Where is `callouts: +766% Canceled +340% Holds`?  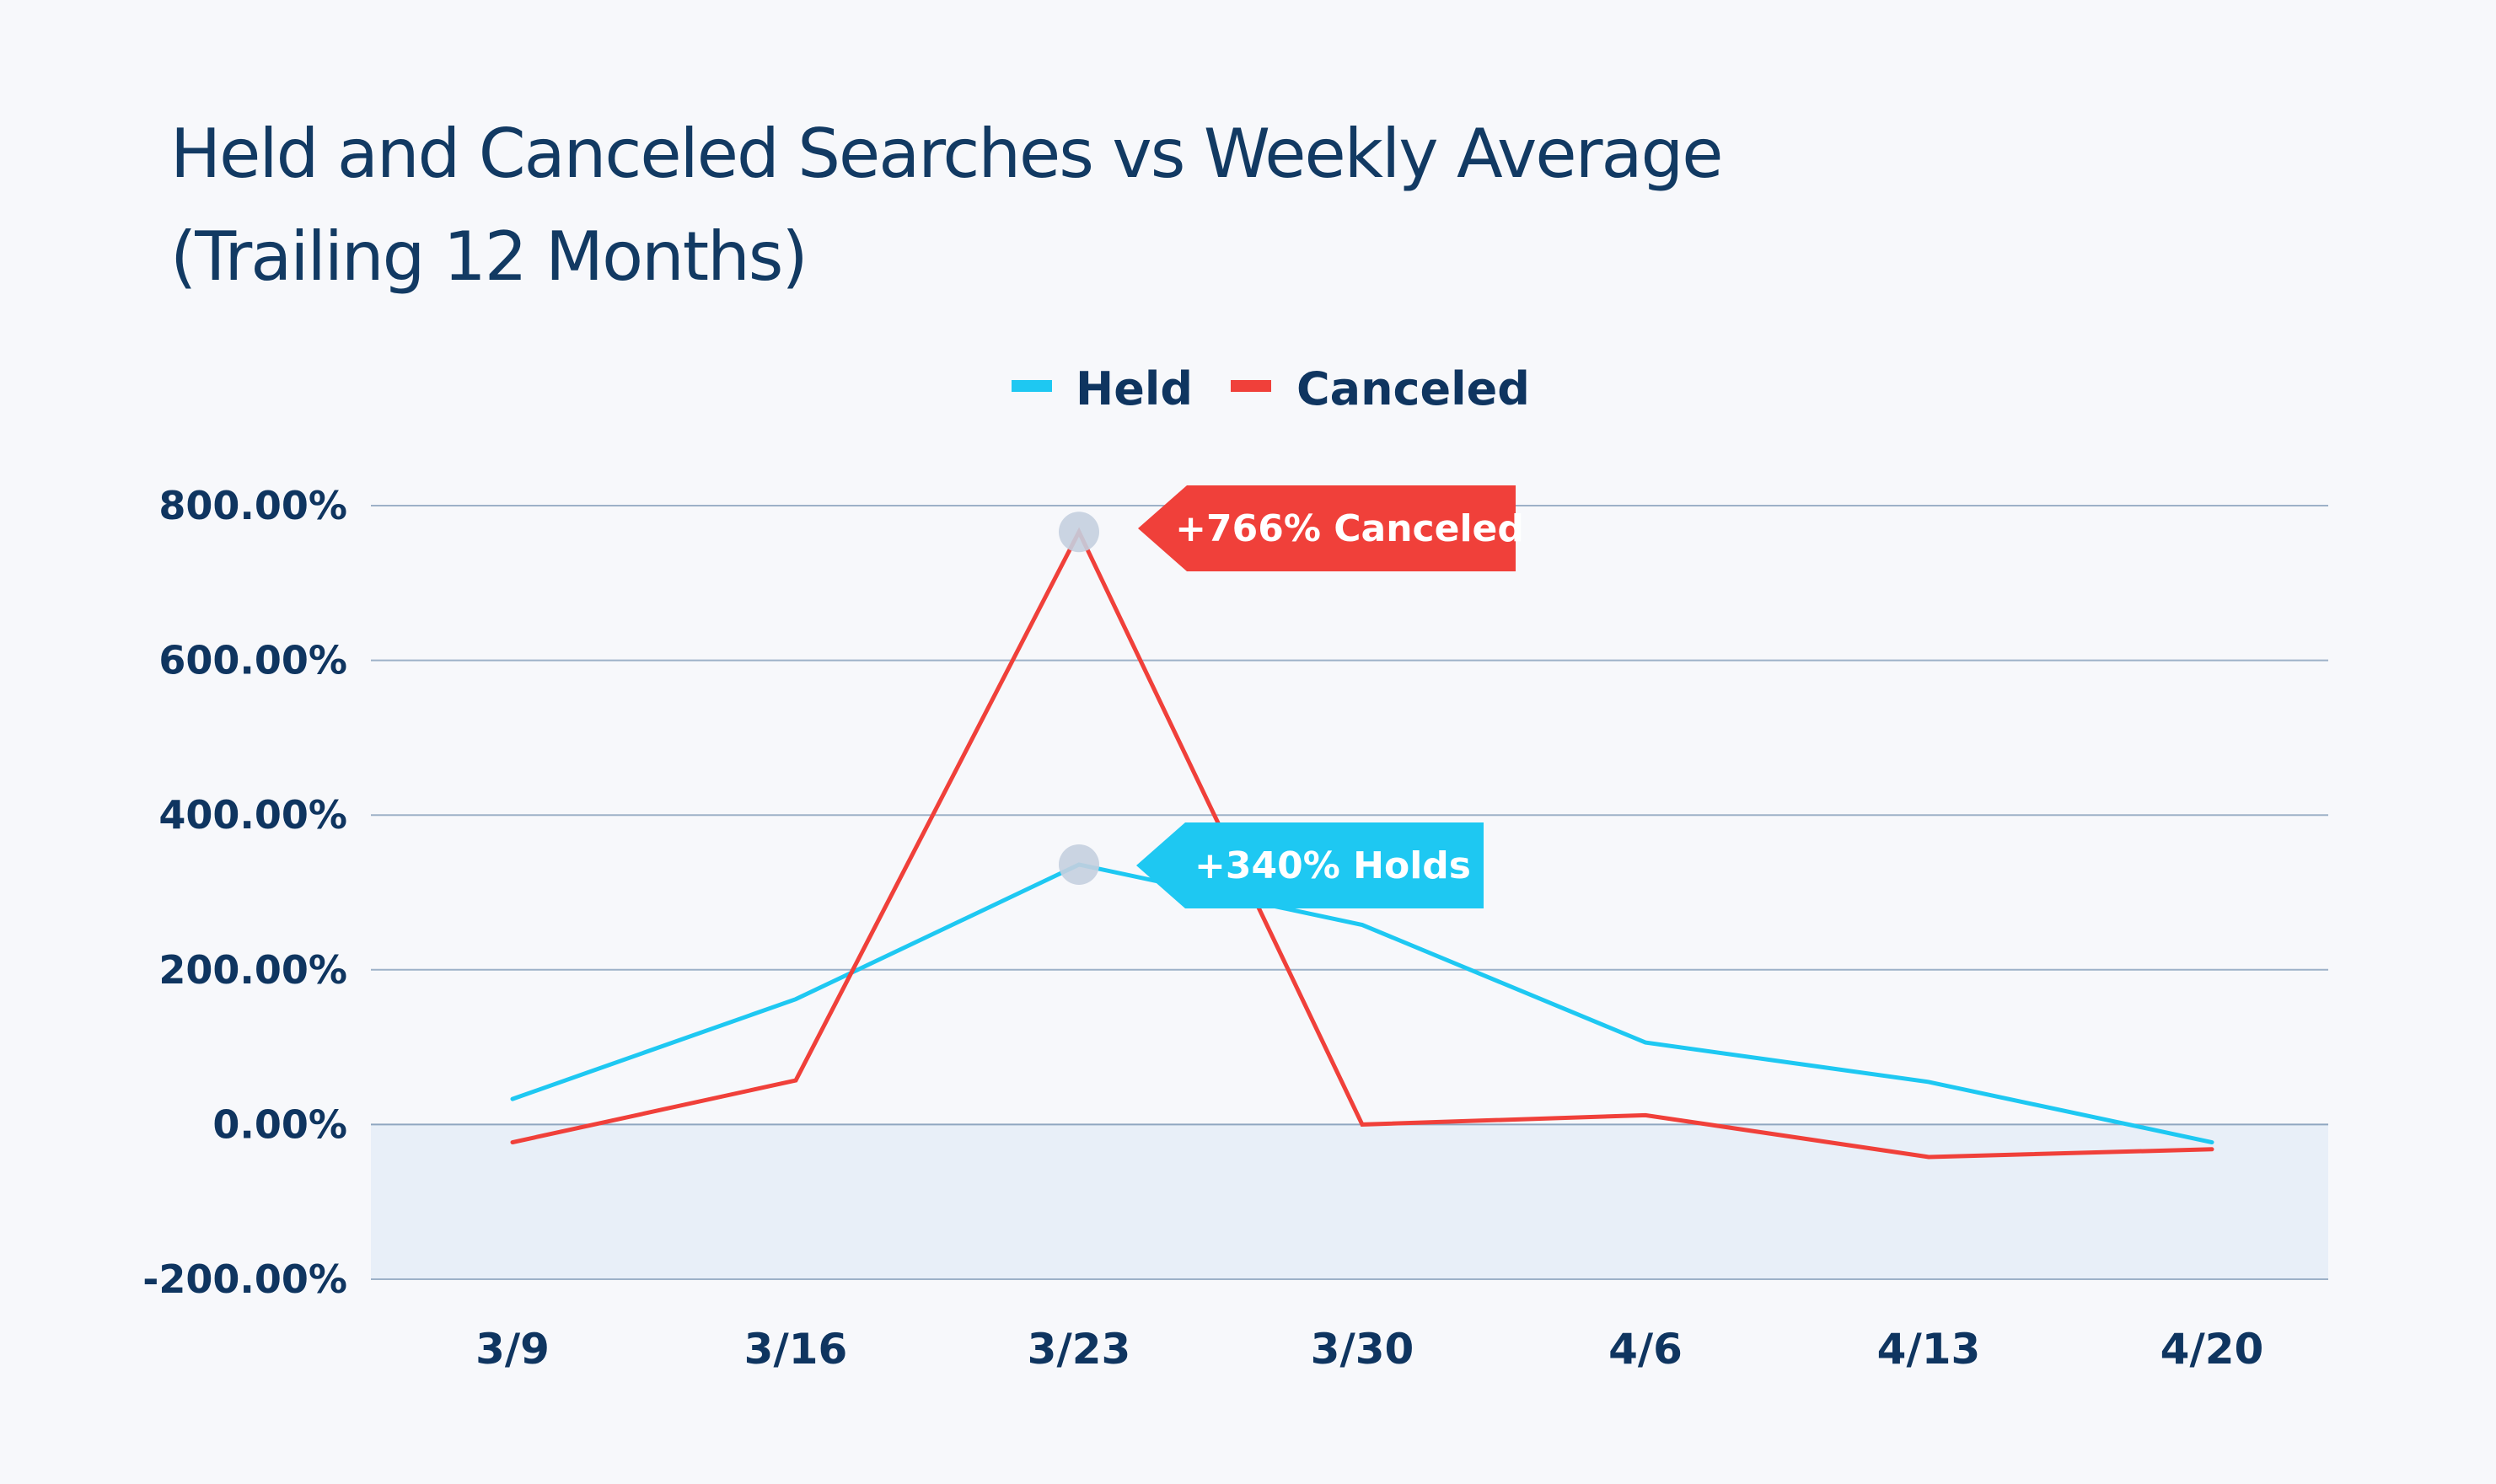 callouts: +766% Canceled +340% Holds is located at coordinates (1291, 696).